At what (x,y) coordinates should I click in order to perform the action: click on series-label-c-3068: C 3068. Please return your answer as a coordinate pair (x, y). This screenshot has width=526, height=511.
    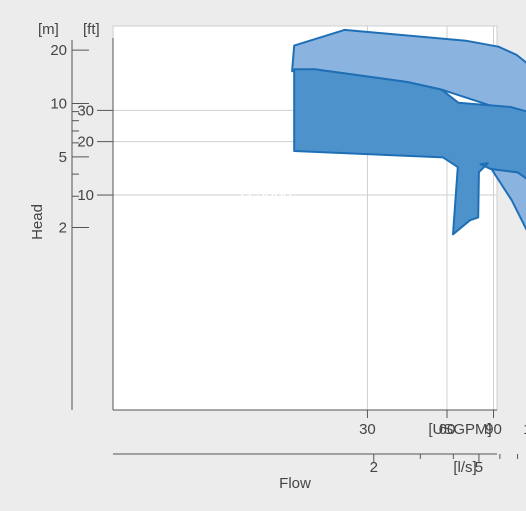
    Looking at the image, I should click on (266, 104).